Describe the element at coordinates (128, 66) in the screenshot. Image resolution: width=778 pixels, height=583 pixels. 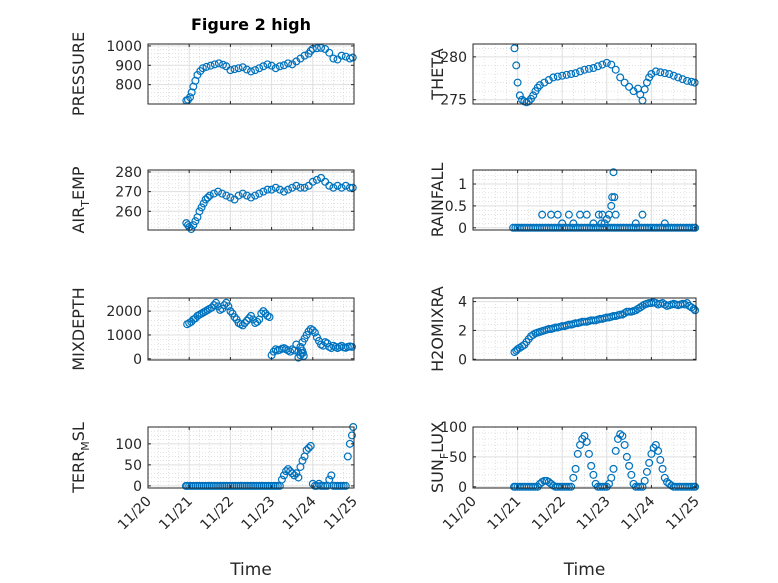
I see `y-tick-label: 900` at that location.